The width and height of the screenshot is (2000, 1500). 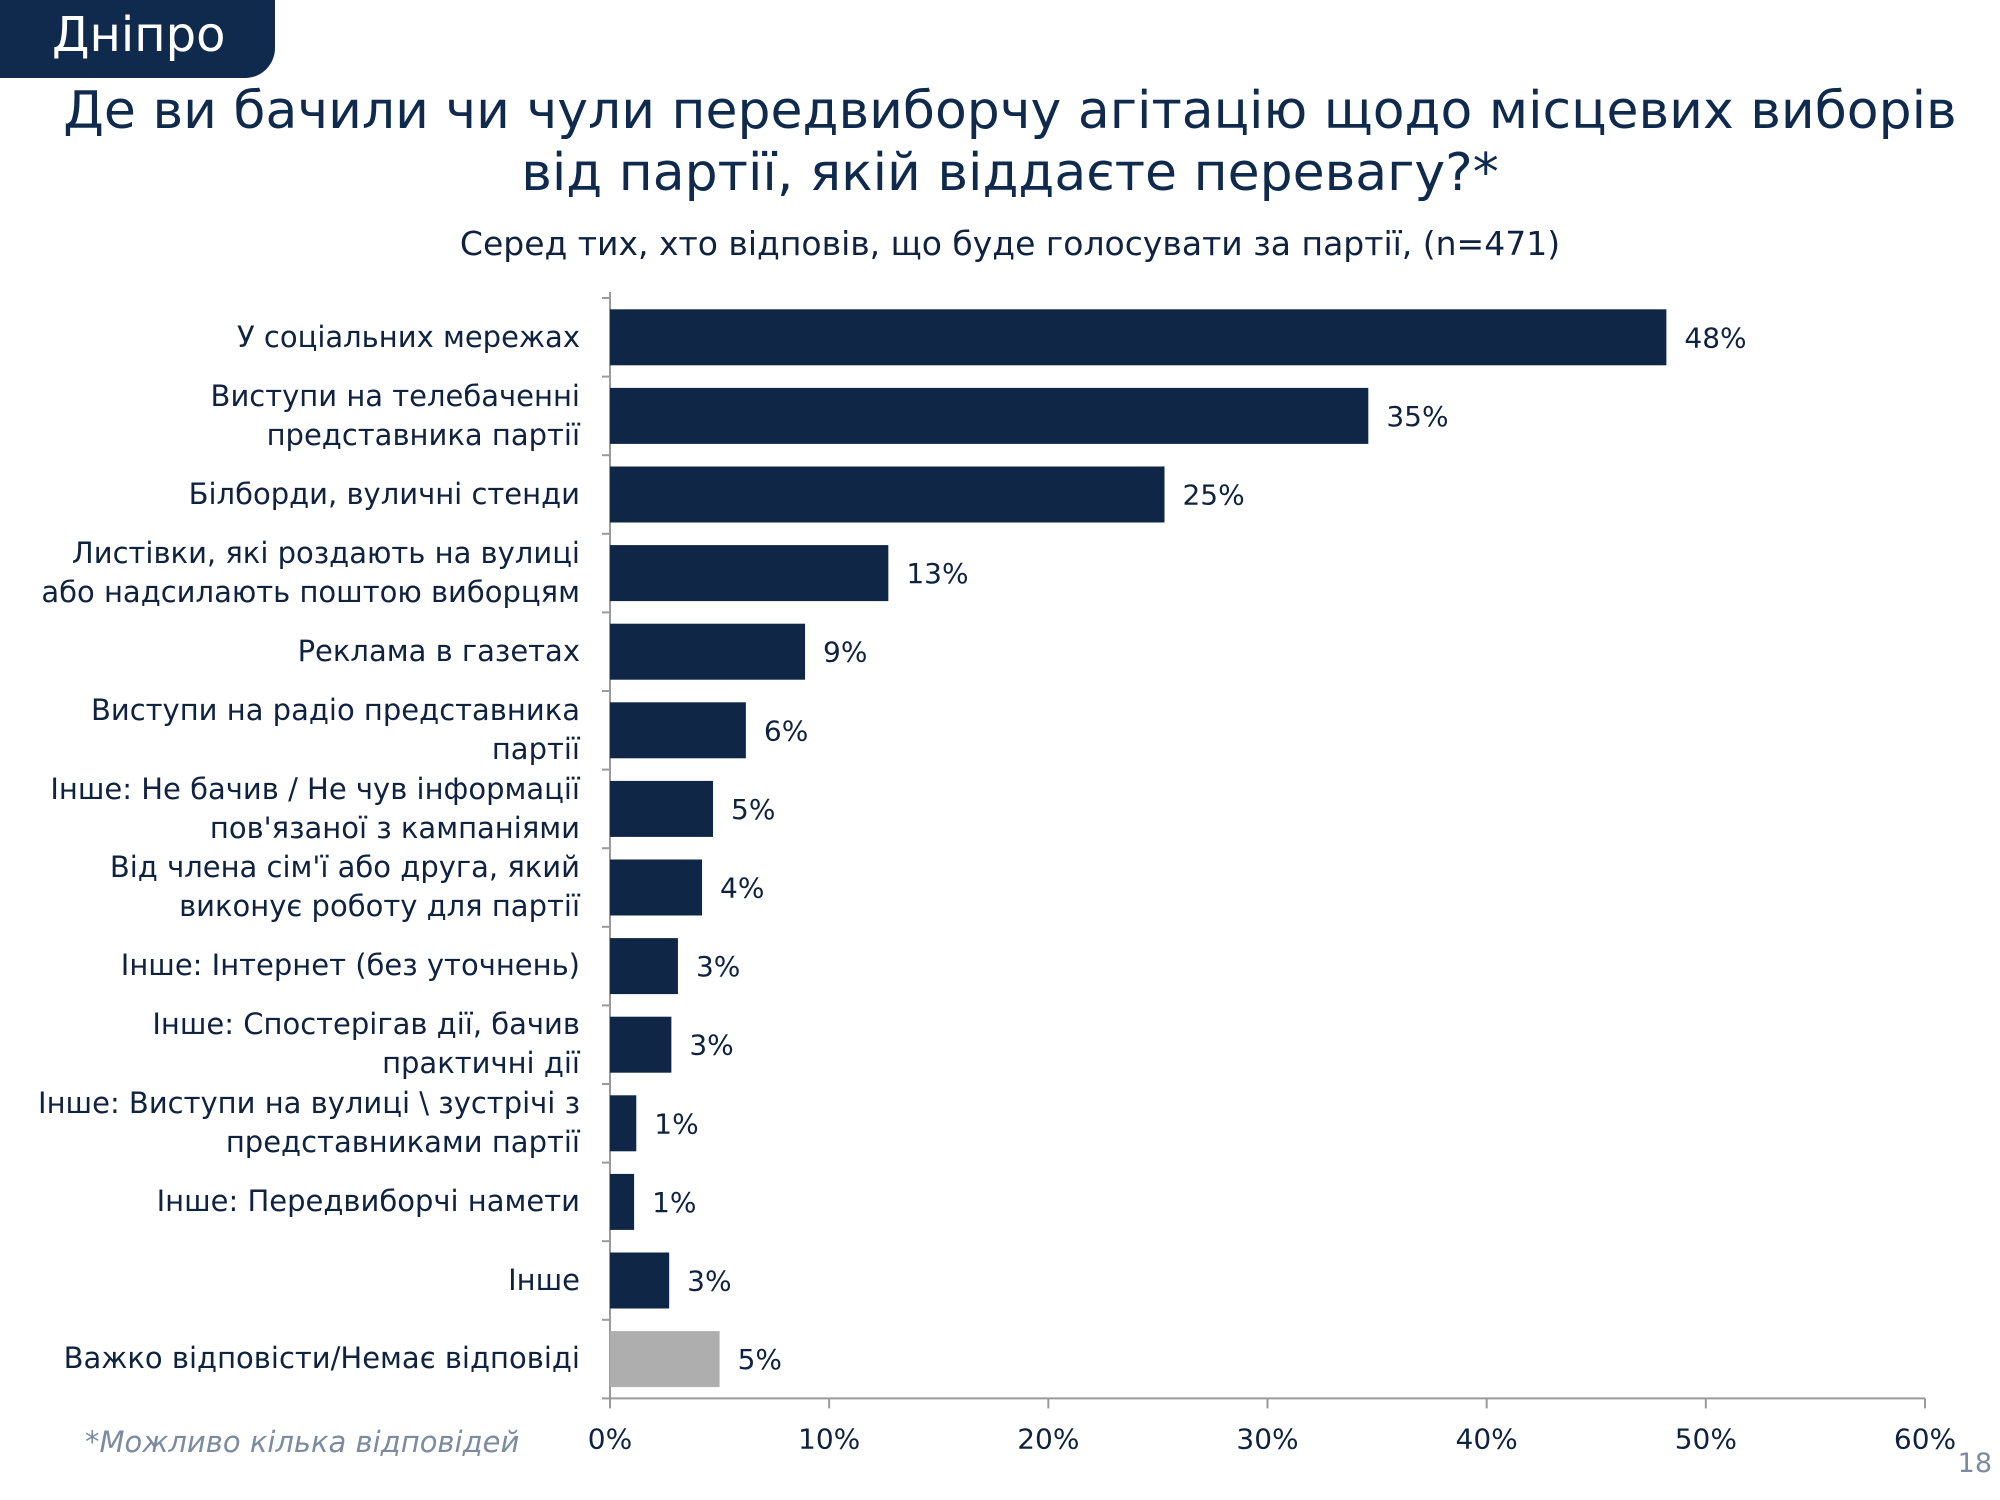 I want to click on category-label-line: Листівки, які роздають на вулиці, so click(x=325, y=552).